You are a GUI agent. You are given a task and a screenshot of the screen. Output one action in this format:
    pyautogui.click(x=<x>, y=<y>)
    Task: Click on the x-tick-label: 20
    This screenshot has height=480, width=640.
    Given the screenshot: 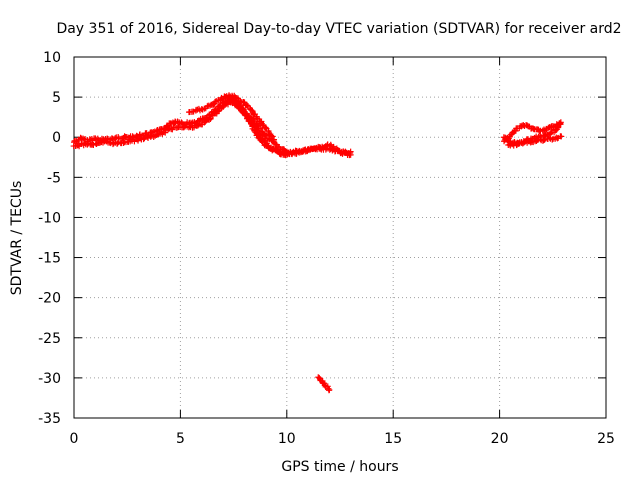 What is the action you would take?
    pyautogui.click(x=500, y=439)
    